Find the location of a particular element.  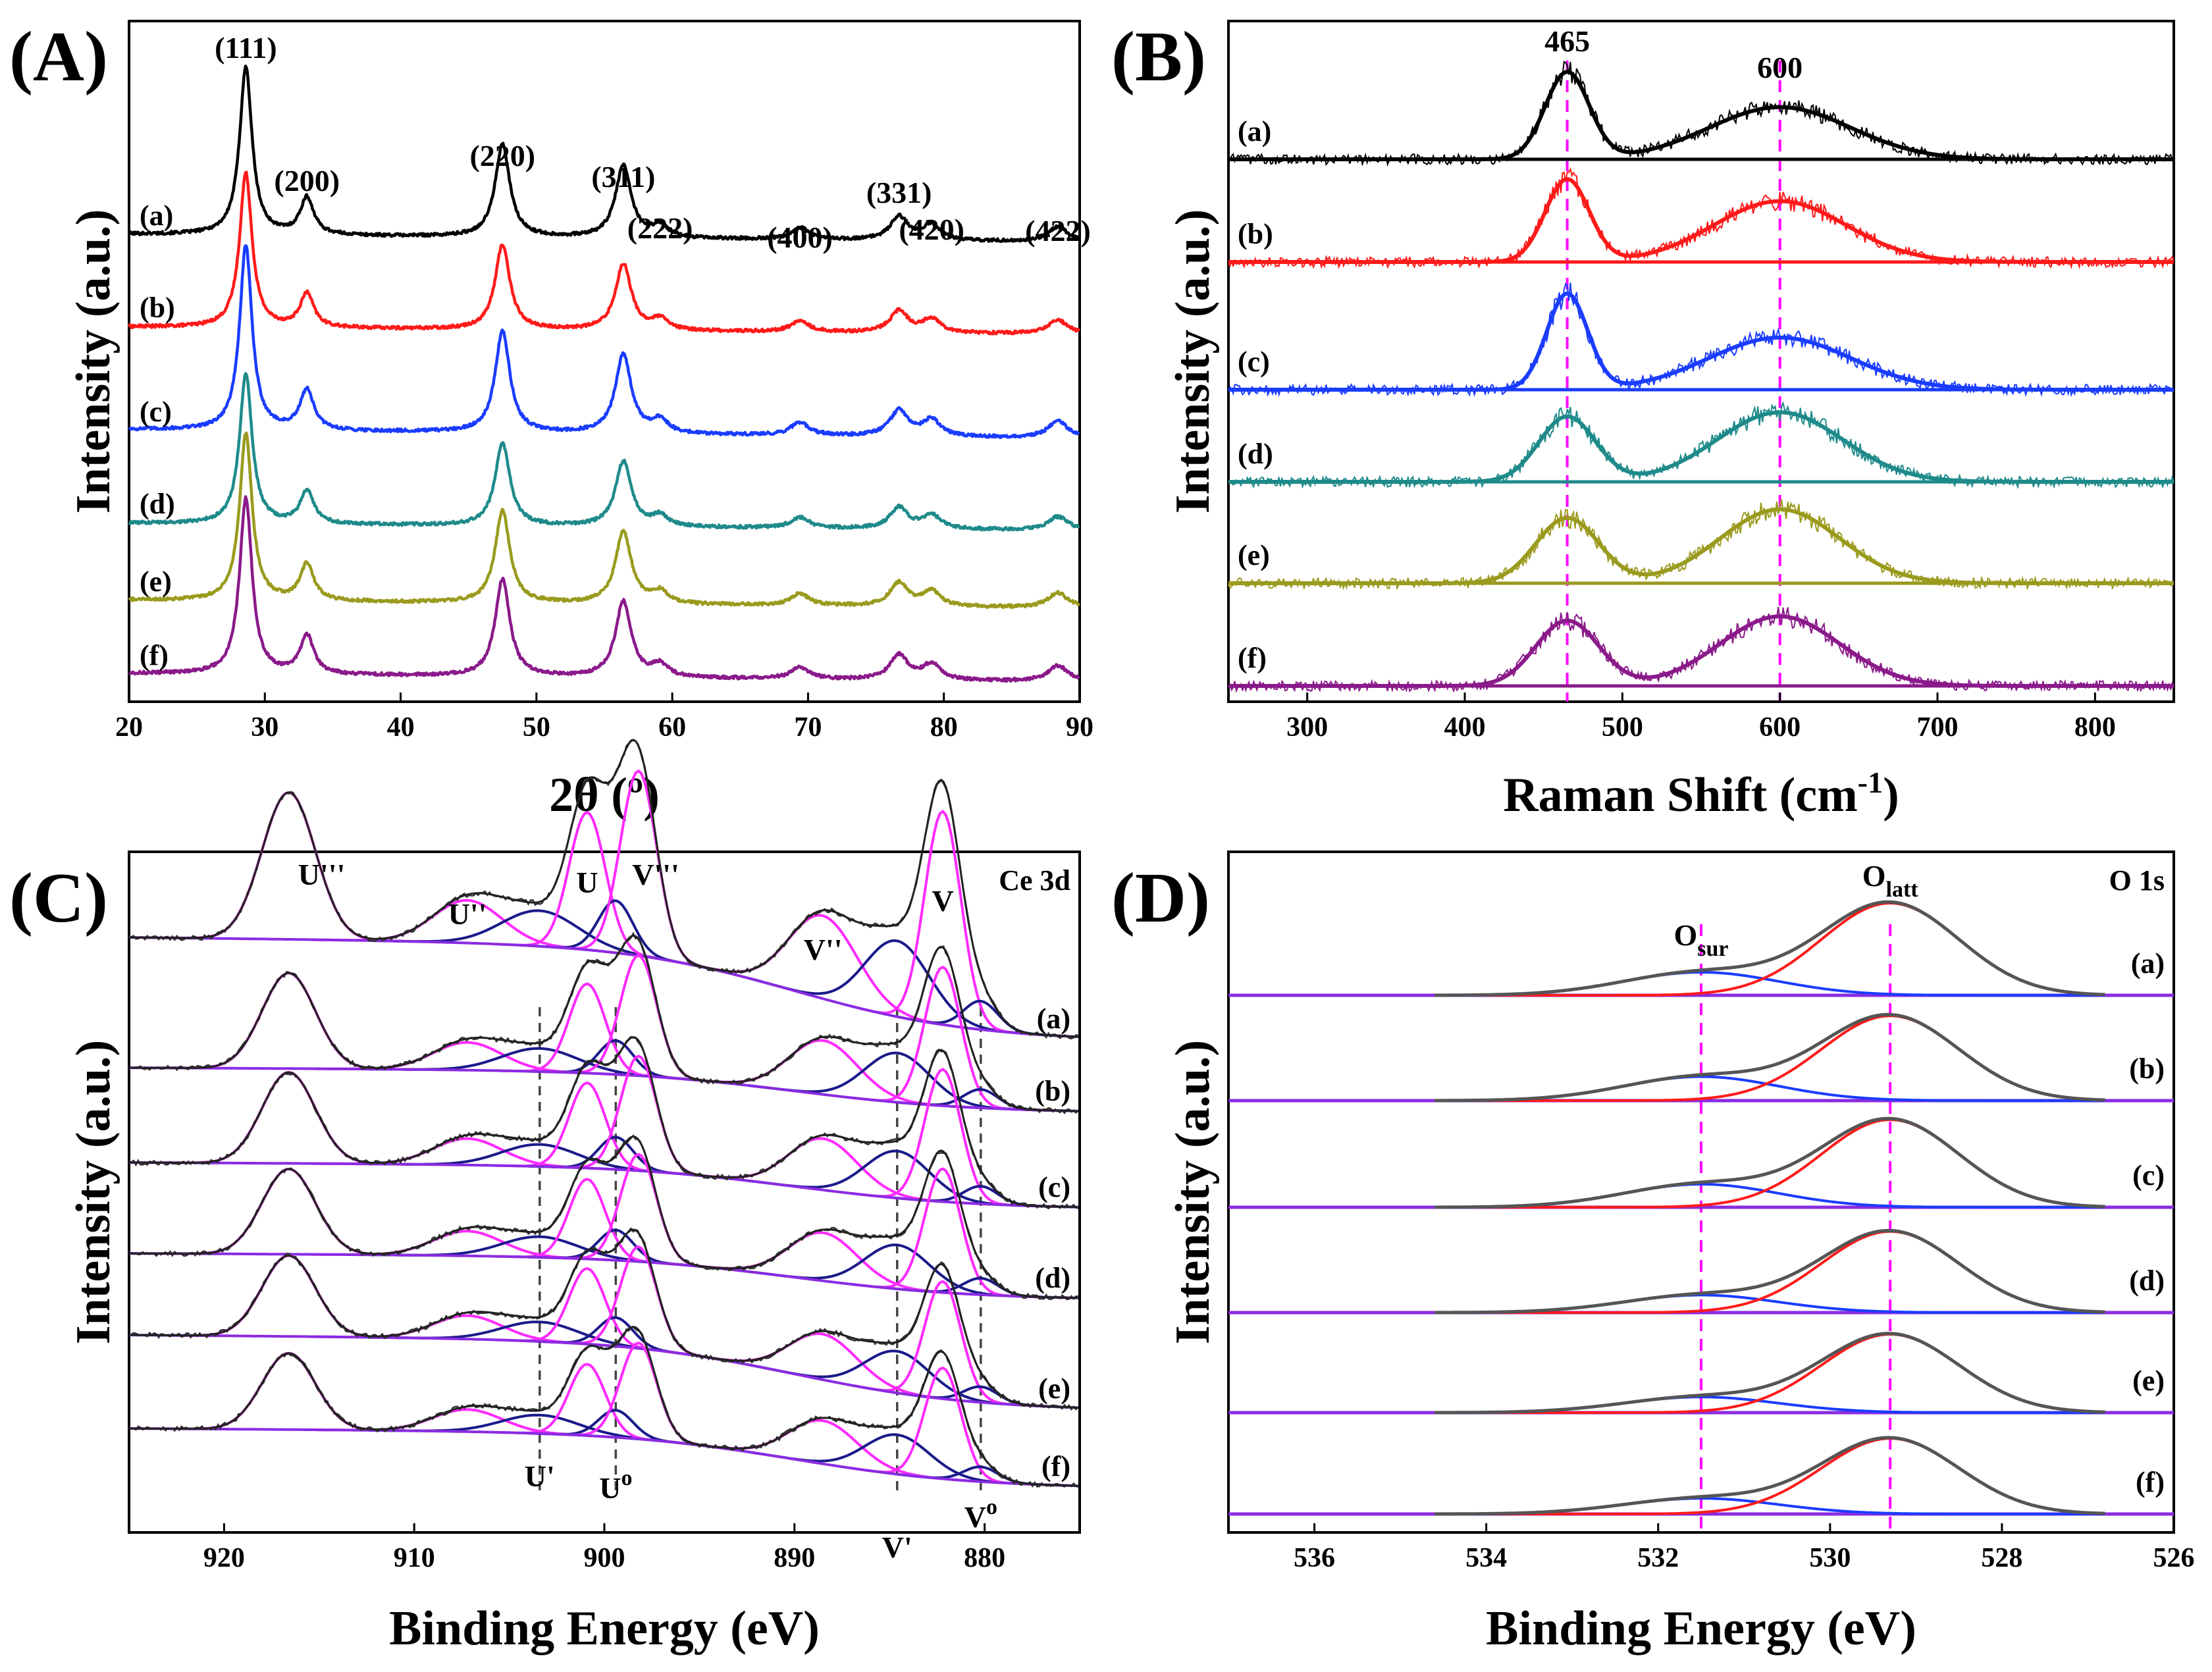

ce3d-trace-label: (a) is located at coordinates (1053, 1019).